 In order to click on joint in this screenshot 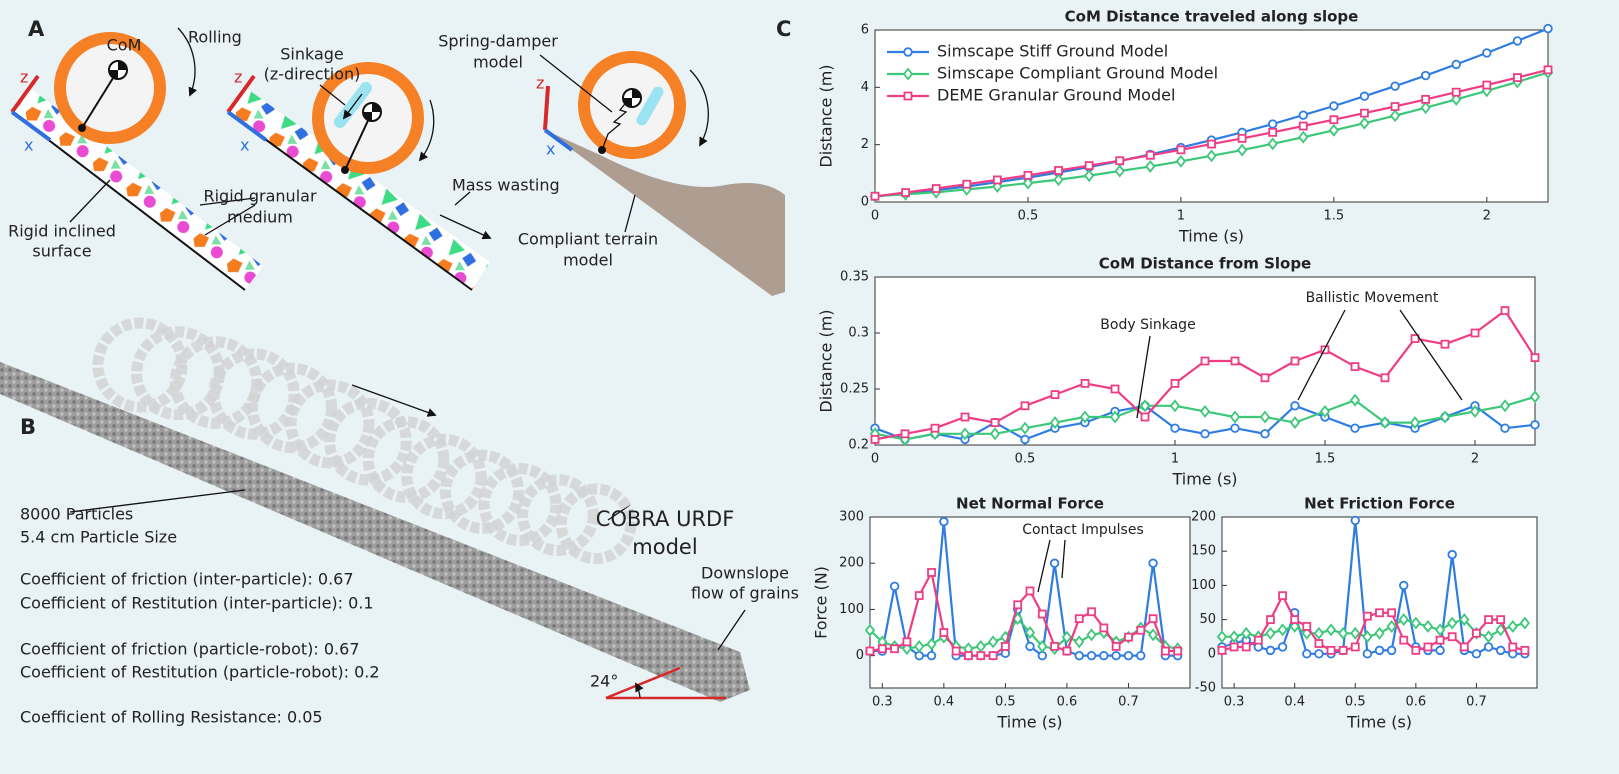, I will do `click(345, 170)`.